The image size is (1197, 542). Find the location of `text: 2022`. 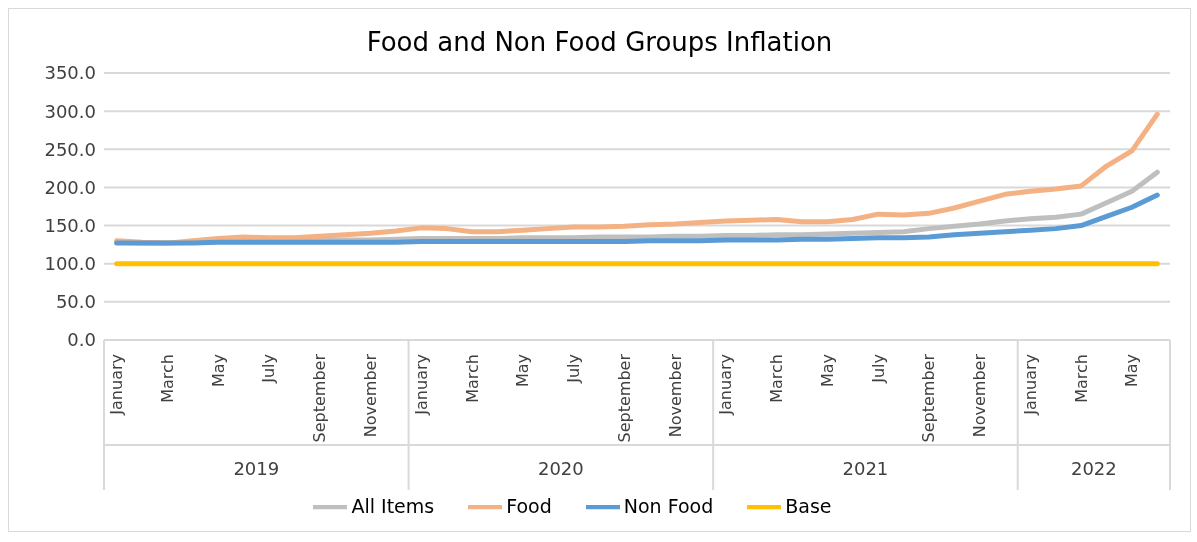

text: 2022 is located at coordinates (1093, 468).